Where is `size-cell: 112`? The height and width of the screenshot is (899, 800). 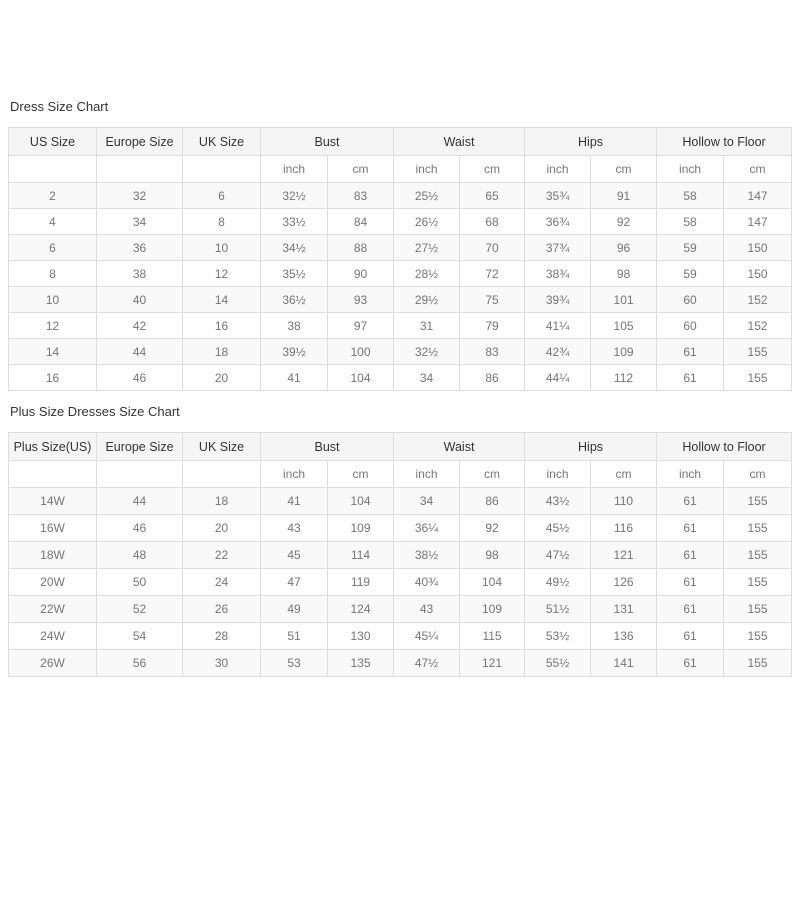 size-cell: 112 is located at coordinates (624, 377).